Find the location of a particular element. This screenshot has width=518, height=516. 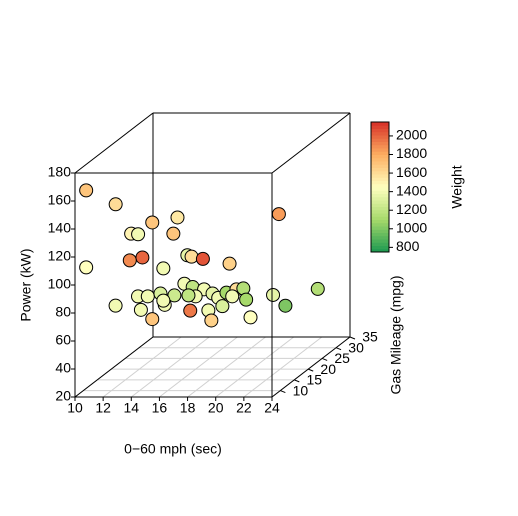

y-tick-label: 25 is located at coordinates (342, 358).